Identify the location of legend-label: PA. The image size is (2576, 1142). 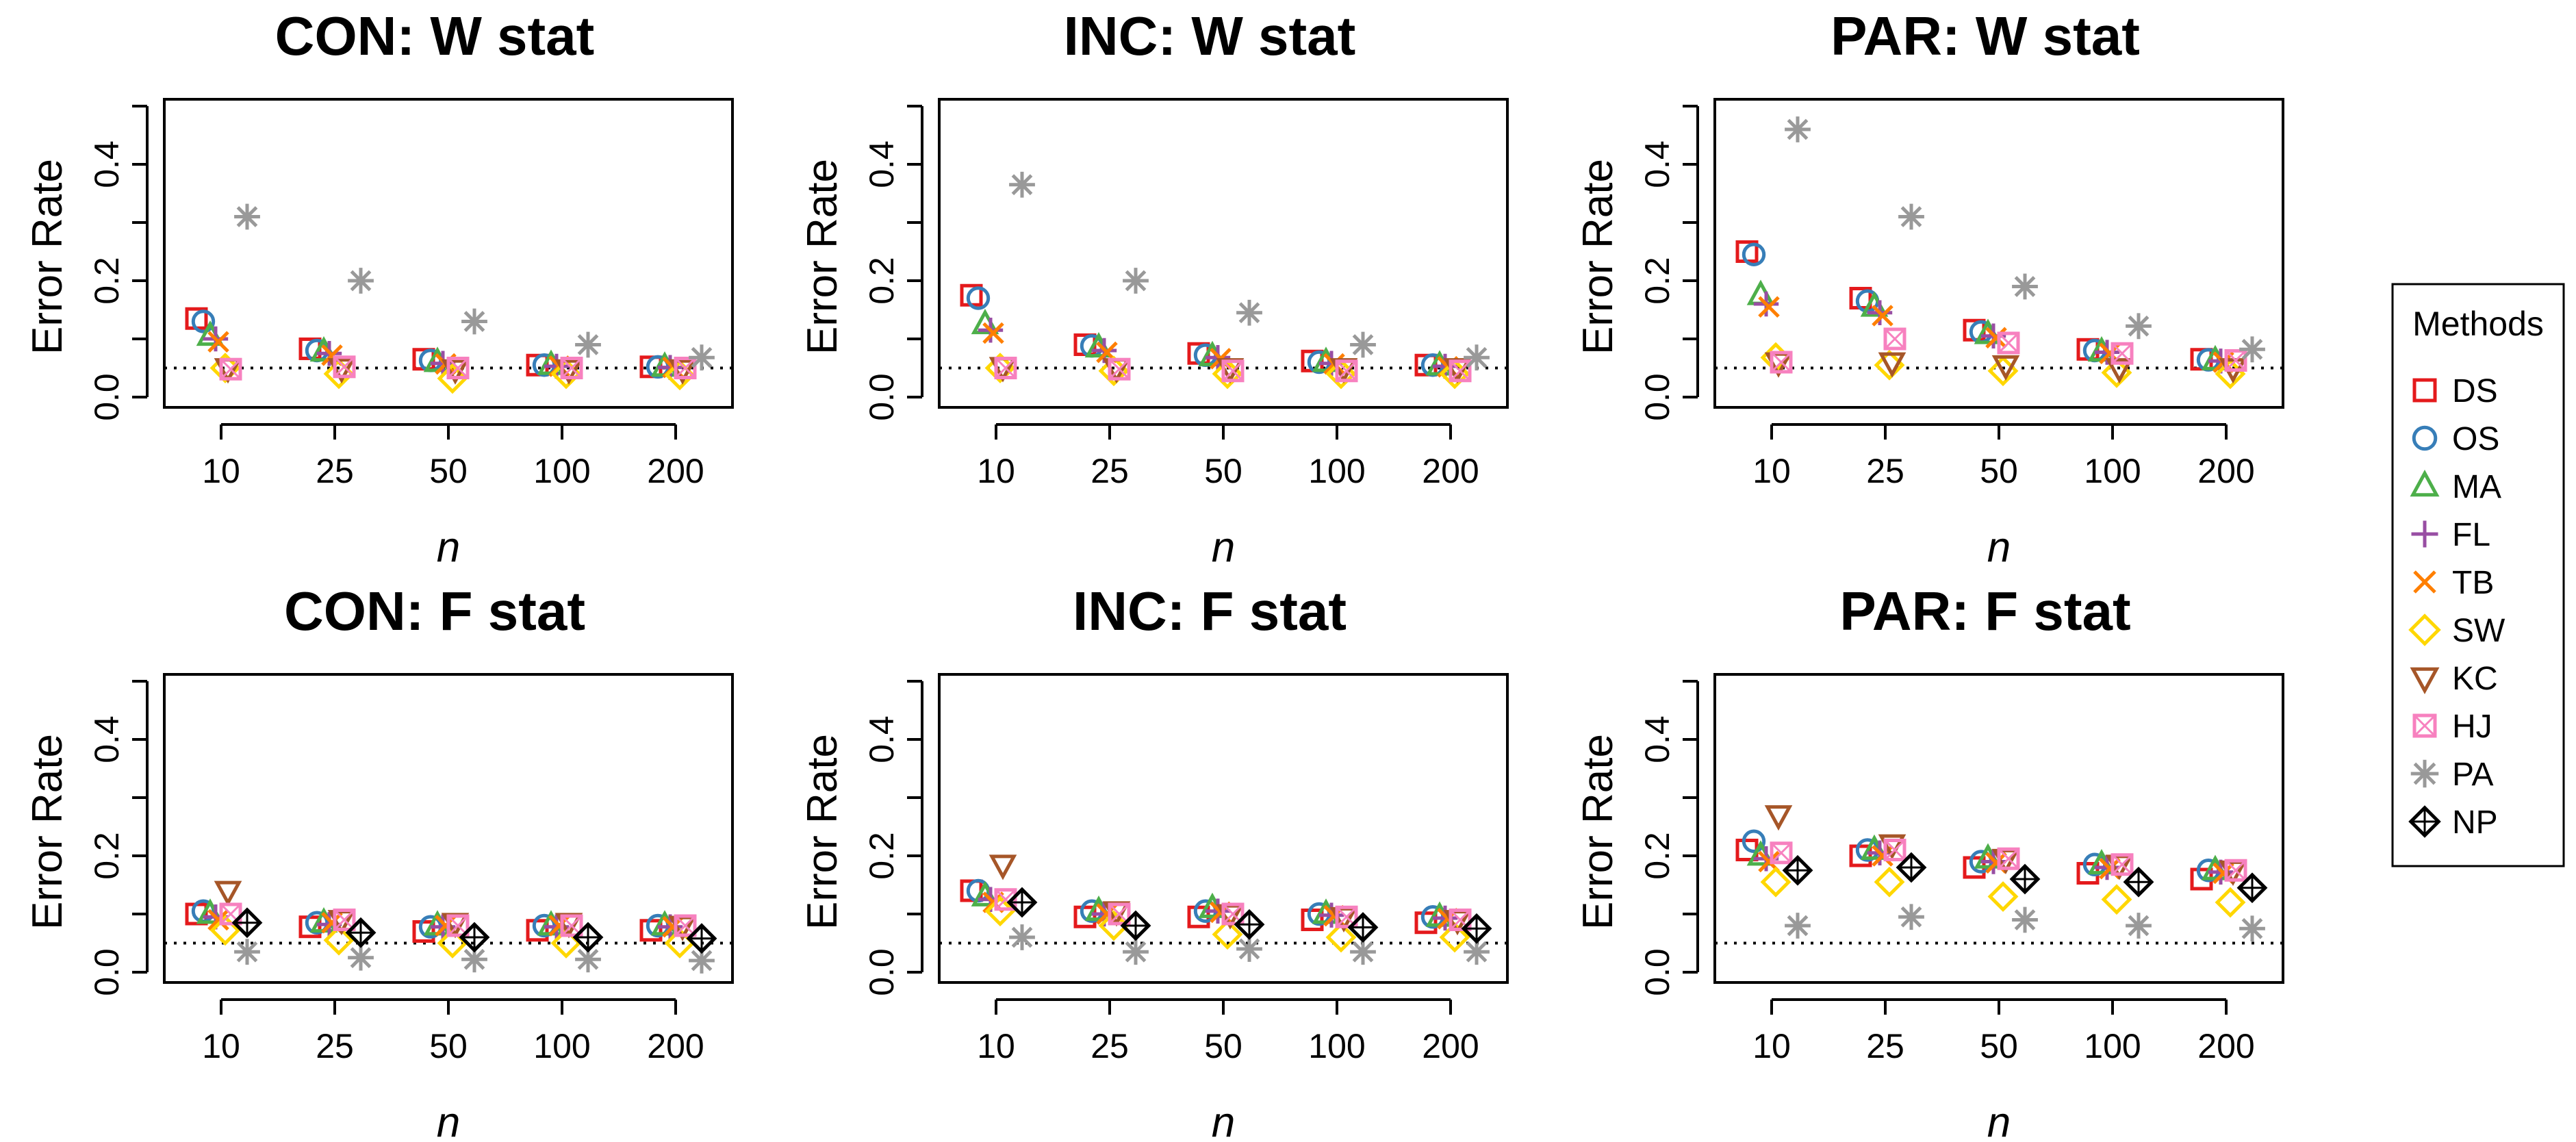
(2472, 775).